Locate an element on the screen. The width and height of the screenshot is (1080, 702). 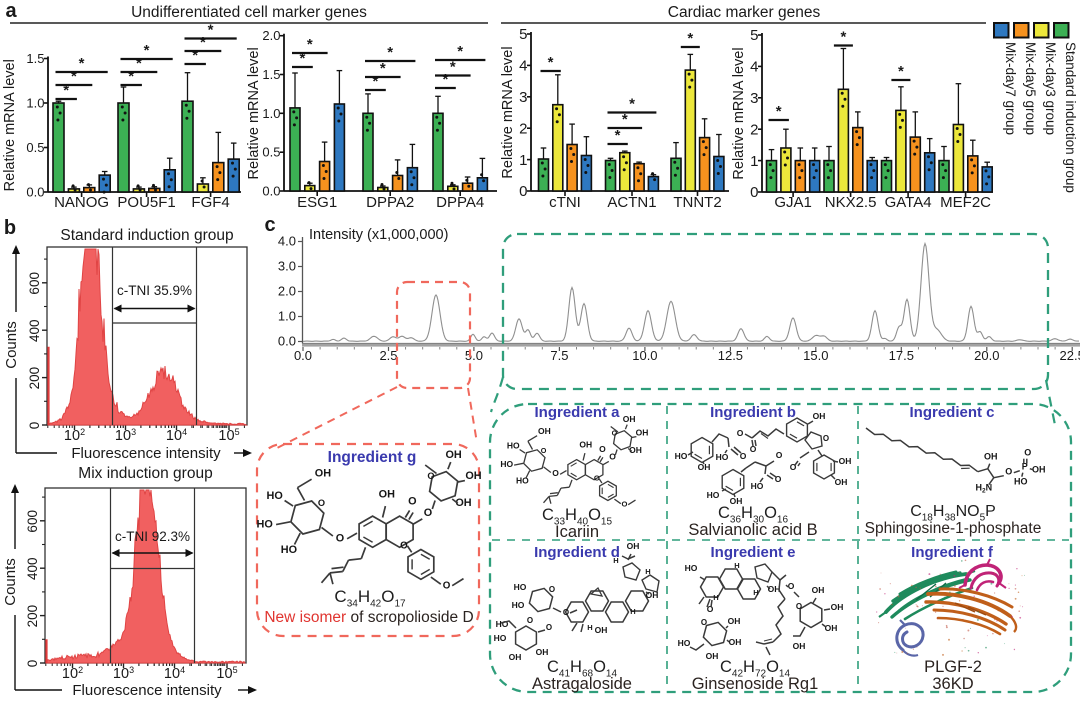
svg-text: c-TNI 92.3% is located at coordinates (152, 536).